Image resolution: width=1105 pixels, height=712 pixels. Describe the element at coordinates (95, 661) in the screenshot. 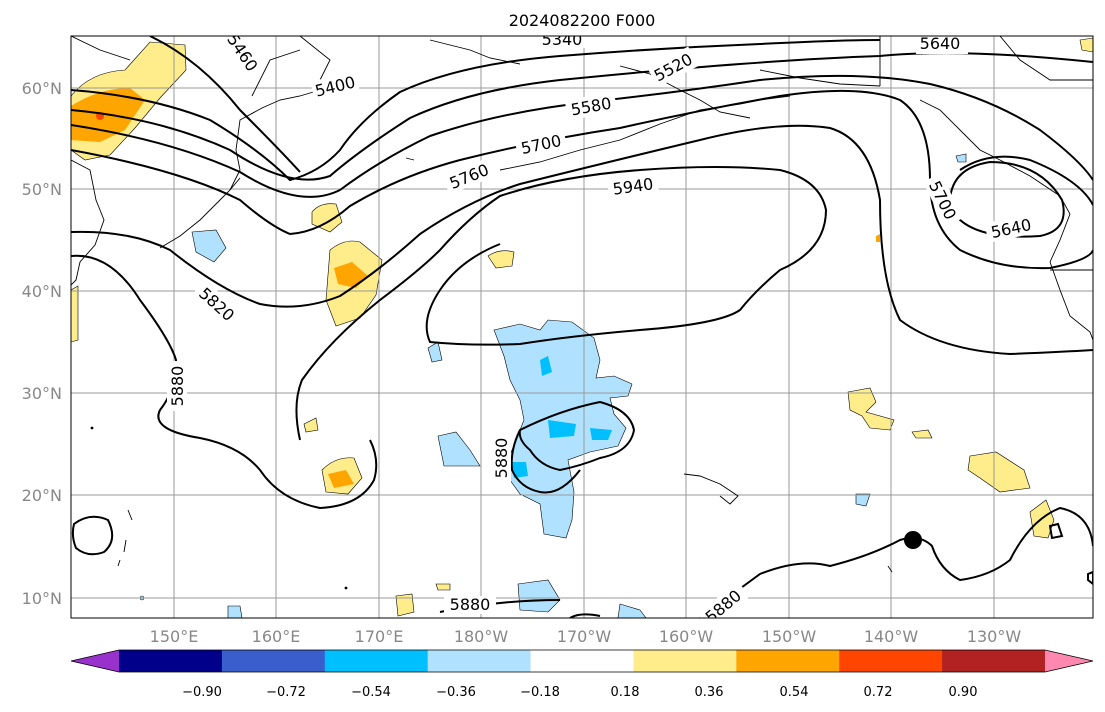

I see `colorbar-extend-min` at that location.